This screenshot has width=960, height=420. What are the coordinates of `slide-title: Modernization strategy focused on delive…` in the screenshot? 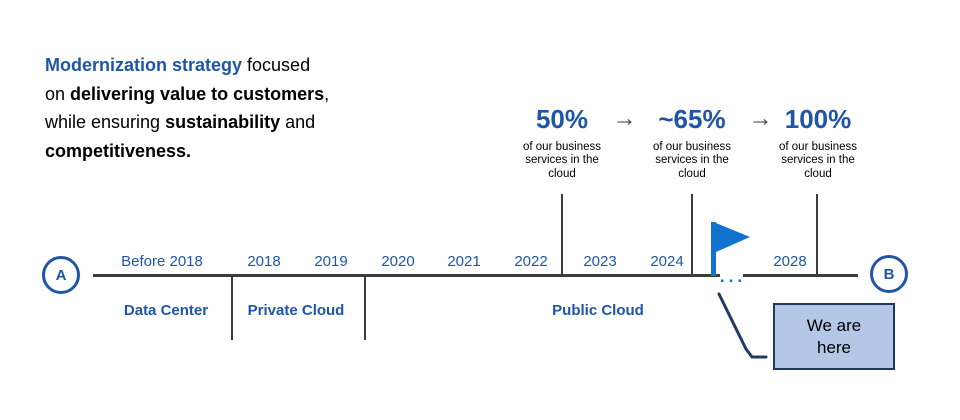 It's located at (230, 108).